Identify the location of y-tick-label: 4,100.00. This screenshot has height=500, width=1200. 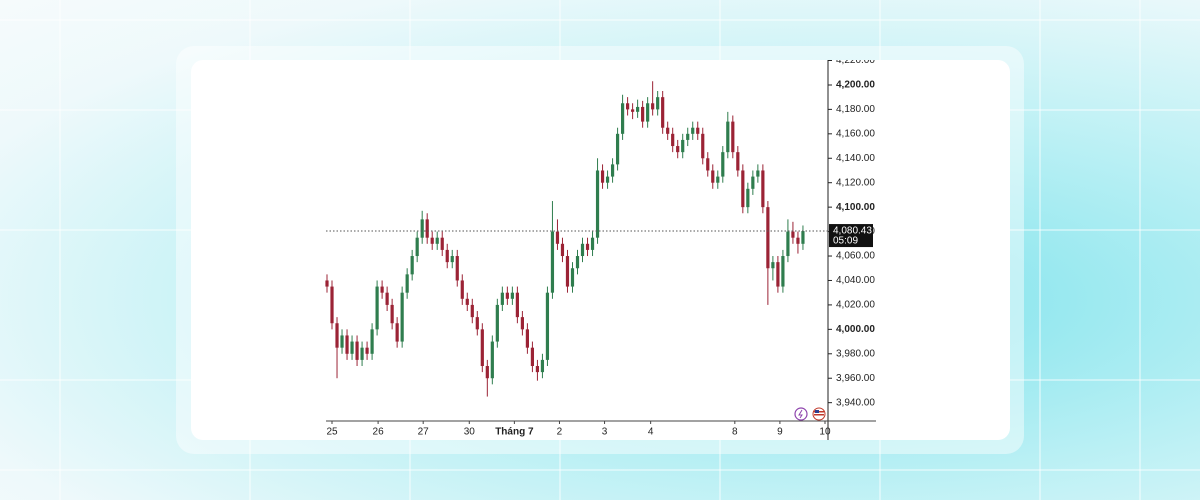
(855, 207).